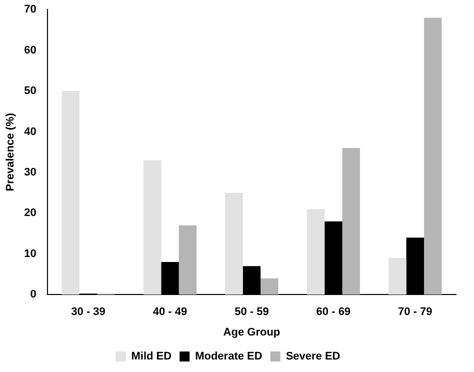 Image resolution: width=474 pixels, height=372 pixels. What do you see at coordinates (251, 332) in the screenshot?
I see `x-axis-title: Age Group` at bounding box center [251, 332].